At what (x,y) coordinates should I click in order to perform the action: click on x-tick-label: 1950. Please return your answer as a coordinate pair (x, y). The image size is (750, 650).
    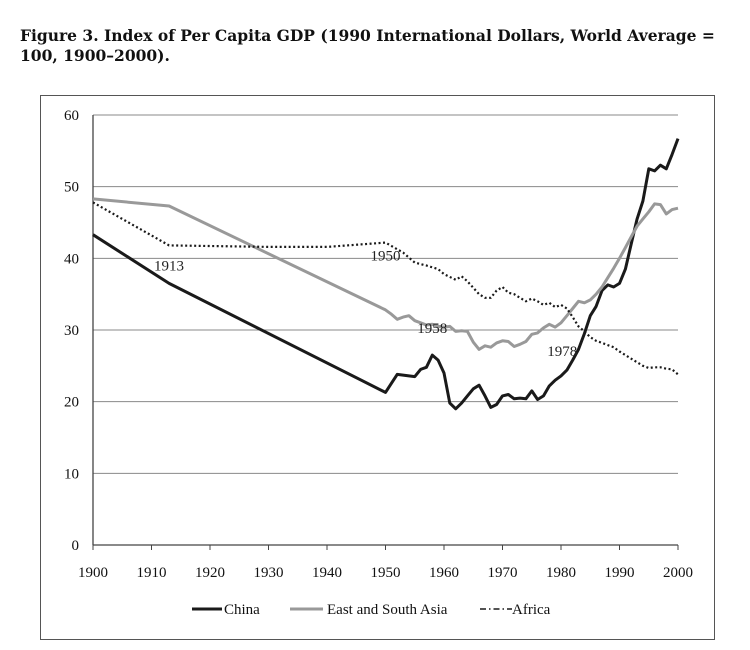
    Looking at the image, I should click on (386, 573).